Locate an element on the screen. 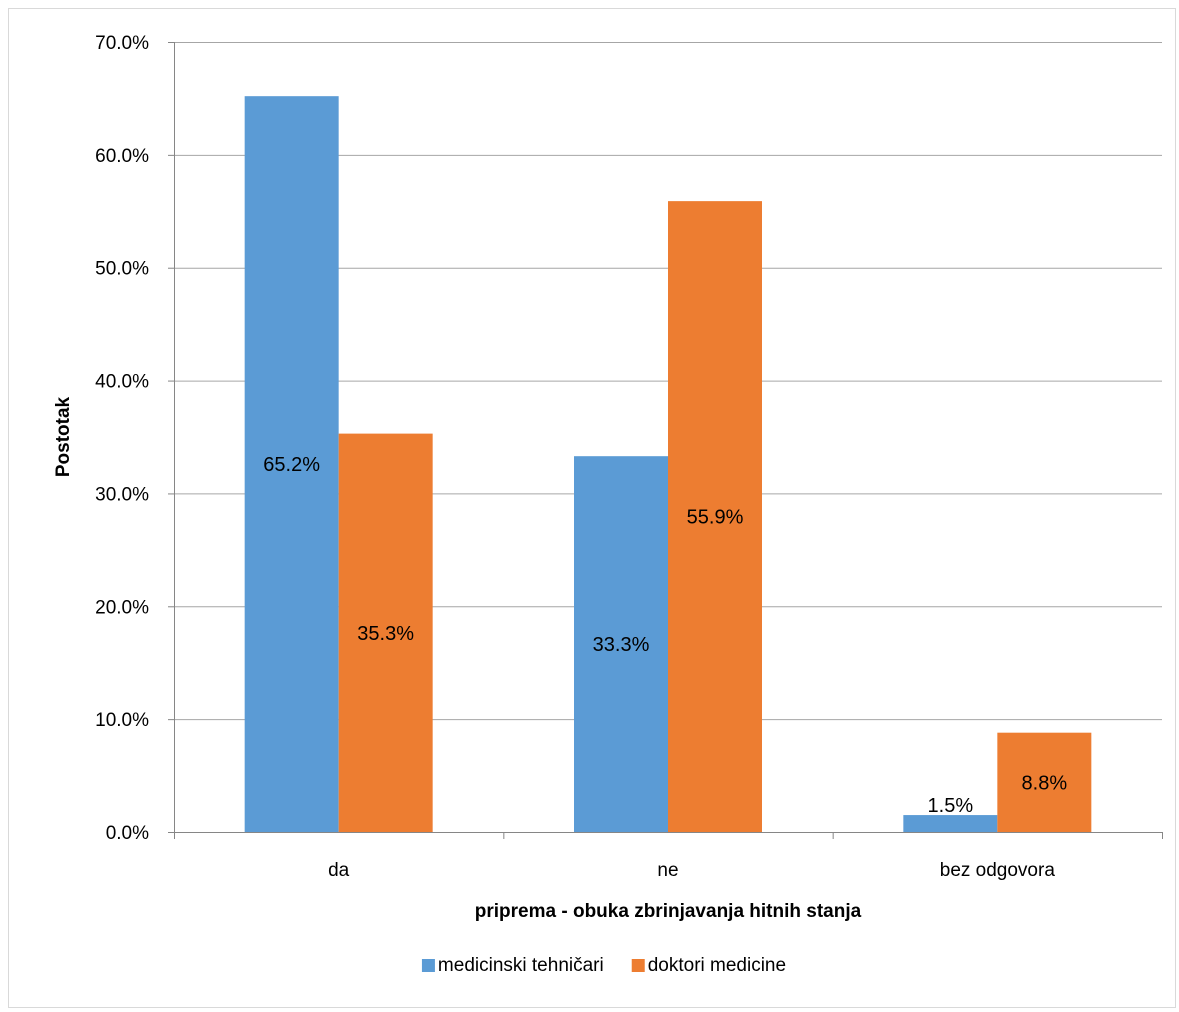  legend-item: medicinski tehničari is located at coordinates (512, 965).